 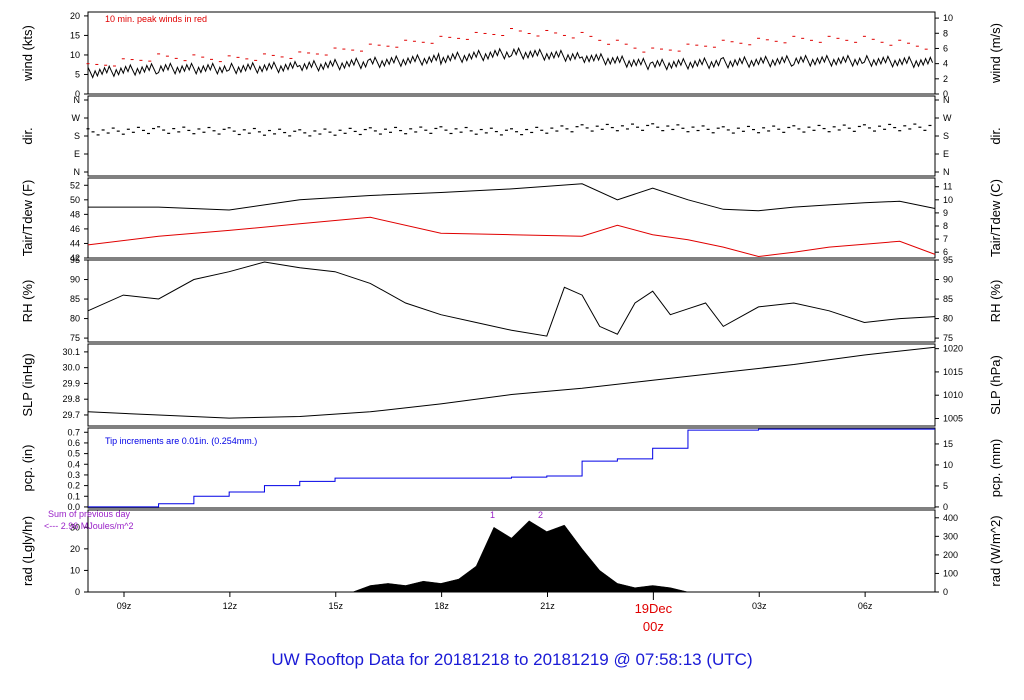 I want to click on wind-annotation: 10 min. peak winds in red, so click(x=156, y=19).